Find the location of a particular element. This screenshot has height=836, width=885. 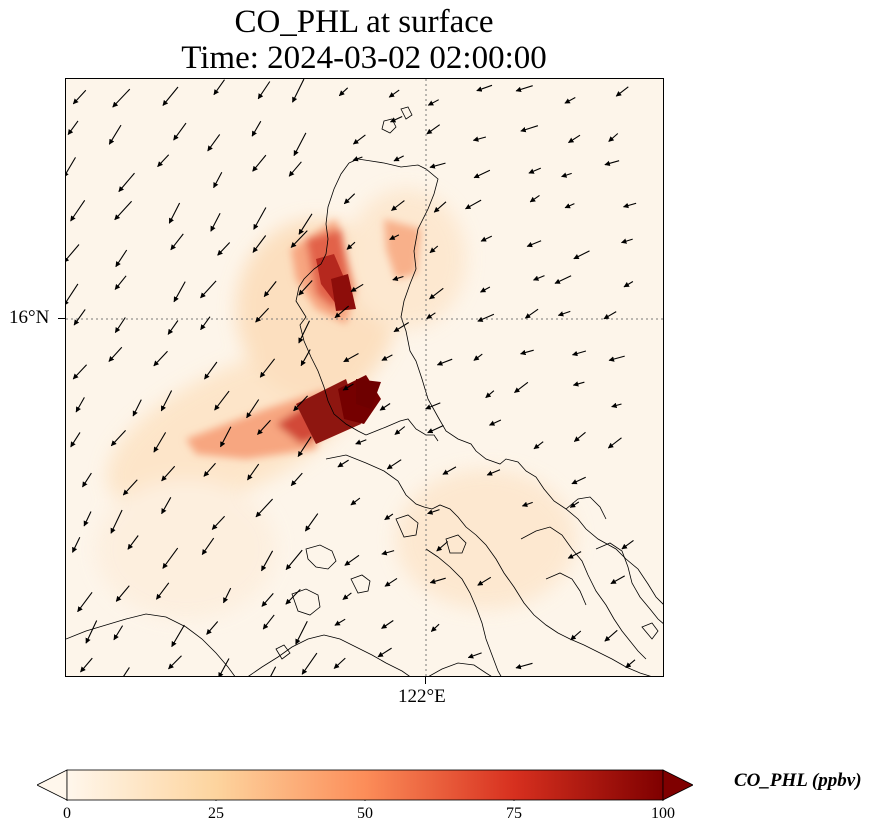

longitude-label: 122°E is located at coordinates (422, 696).